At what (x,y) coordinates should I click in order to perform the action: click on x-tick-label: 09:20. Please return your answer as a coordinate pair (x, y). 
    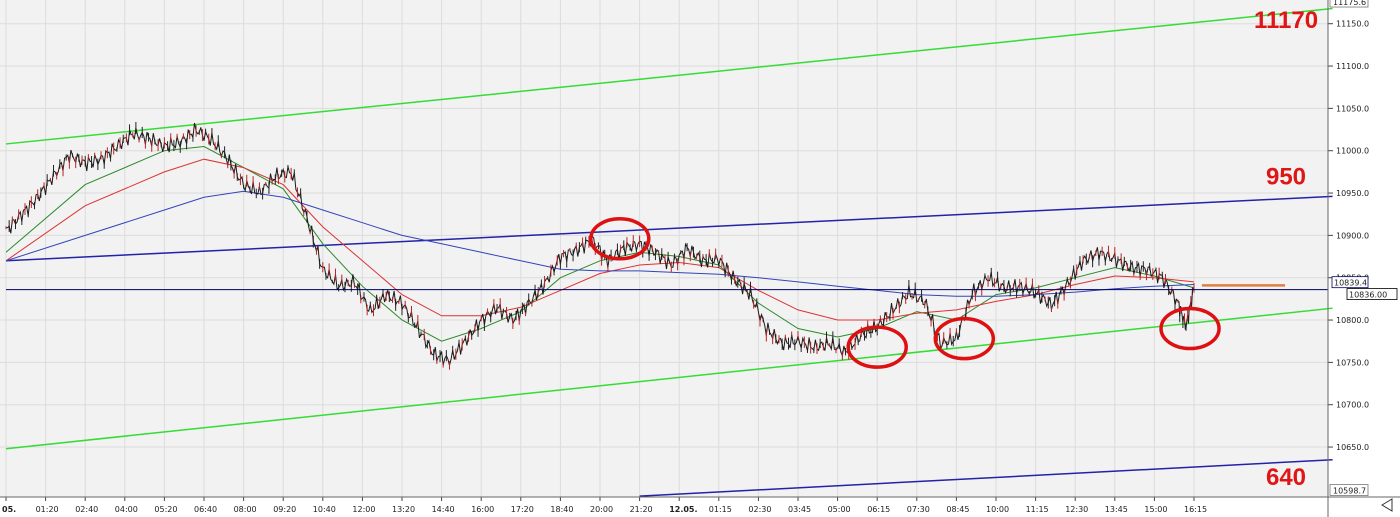
    Looking at the image, I should click on (284, 509).